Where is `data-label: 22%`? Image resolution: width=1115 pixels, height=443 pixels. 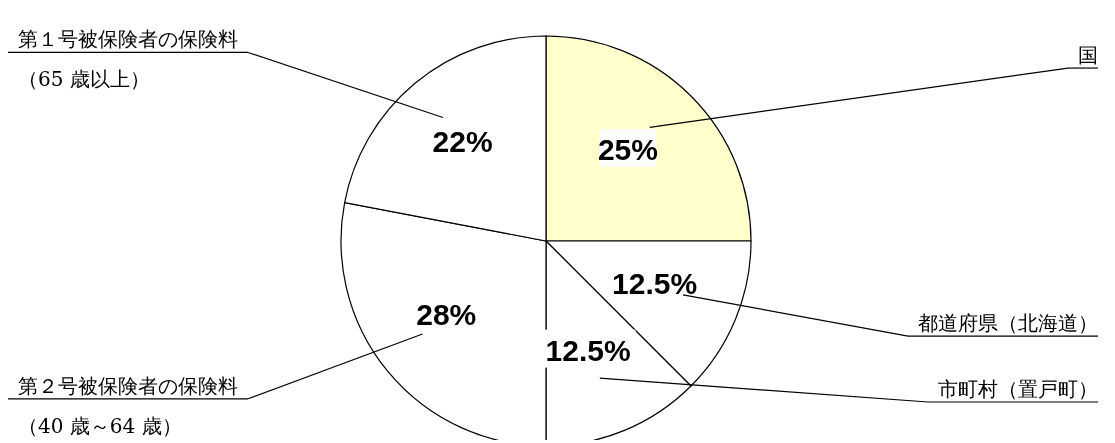
data-label: 22% is located at coordinates (462, 142).